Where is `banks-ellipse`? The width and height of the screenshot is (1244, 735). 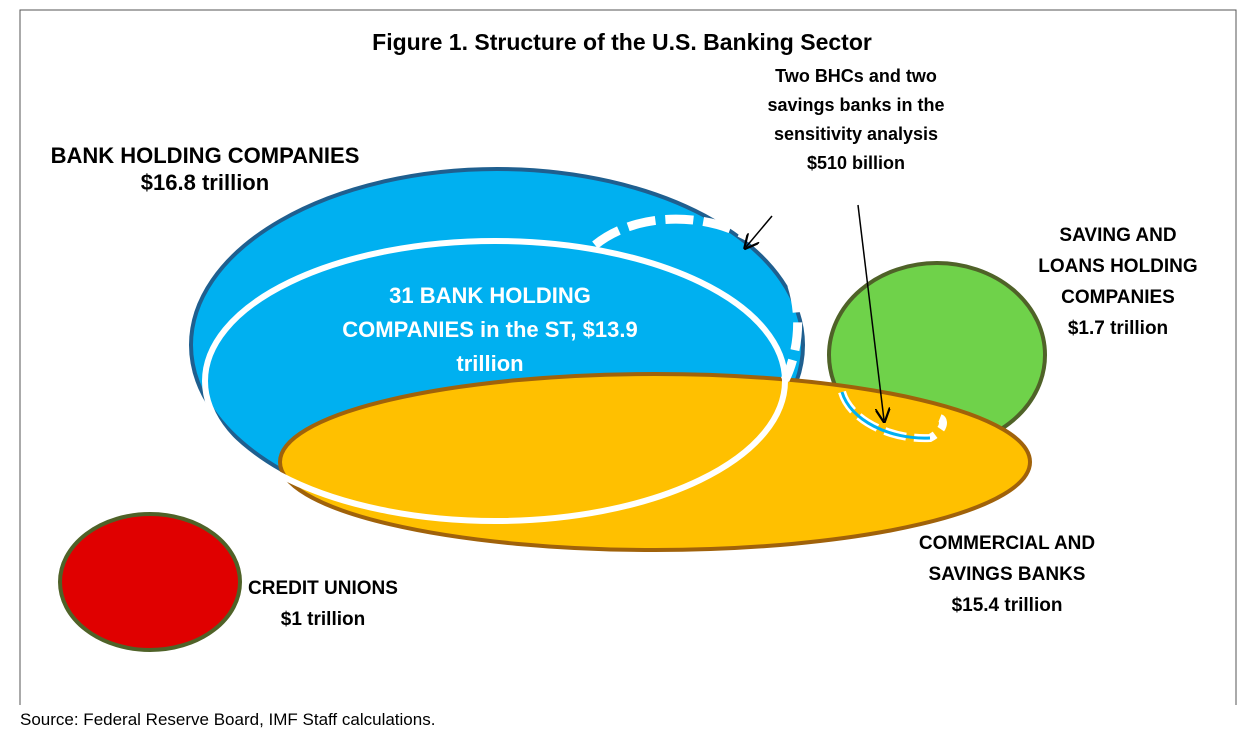
banks-ellipse is located at coordinates (655, 462).